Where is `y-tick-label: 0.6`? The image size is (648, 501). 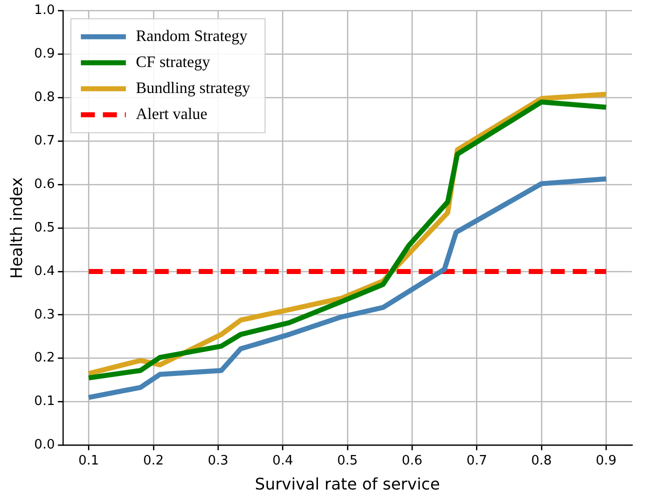 y-tick-label: 0.6 is located at coordinates (44, 184).